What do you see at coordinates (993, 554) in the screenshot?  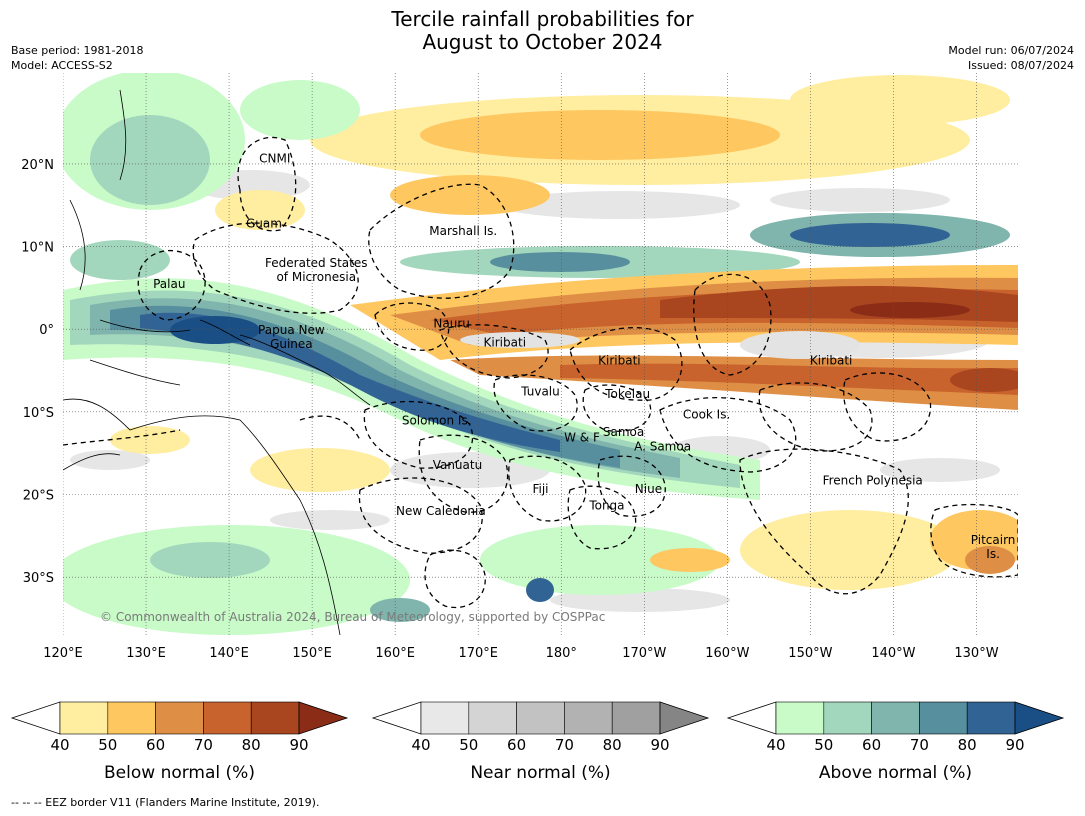 I see `place-label-line: Is.` at bounding box center [993, 554].